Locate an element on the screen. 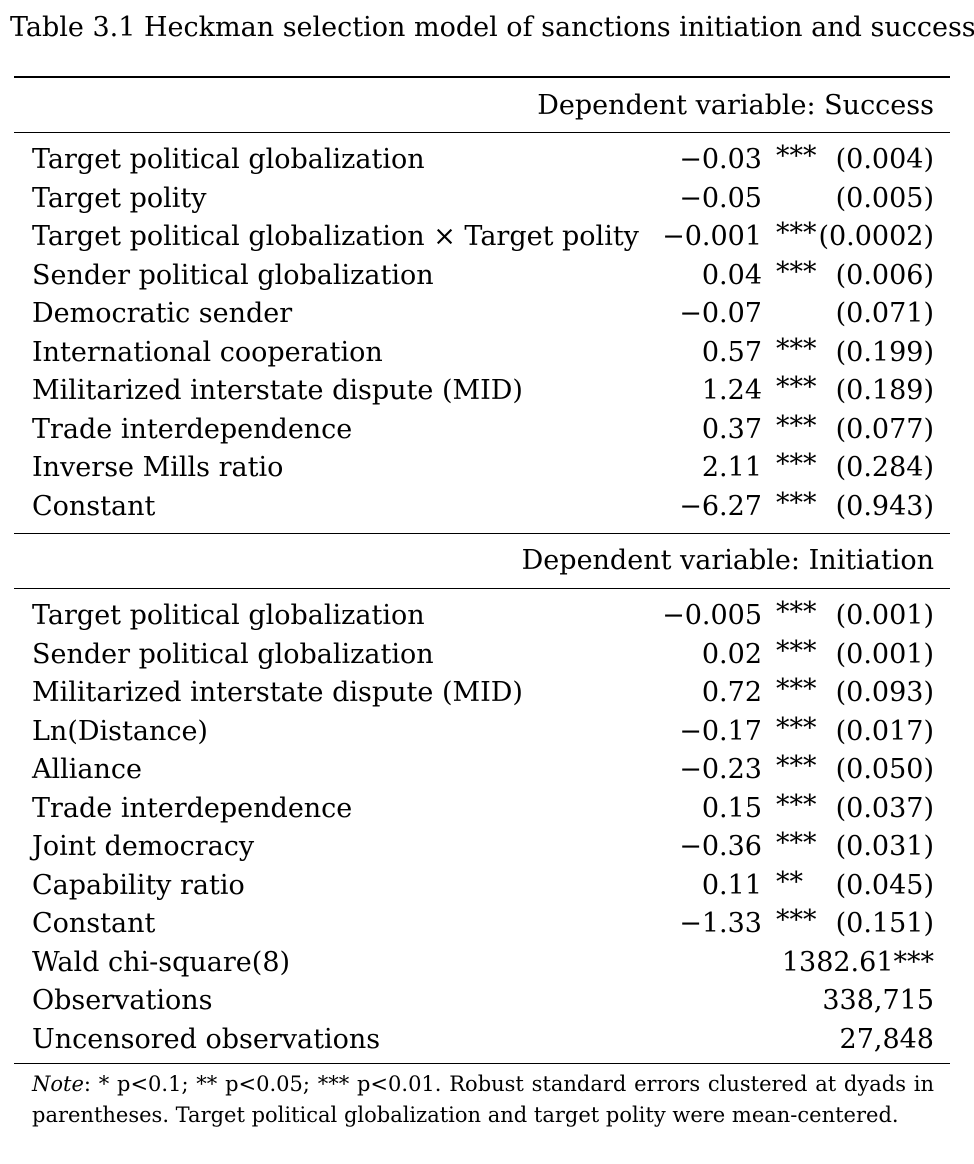  coefficient: 0.57 is located at coordinates (731, 352).